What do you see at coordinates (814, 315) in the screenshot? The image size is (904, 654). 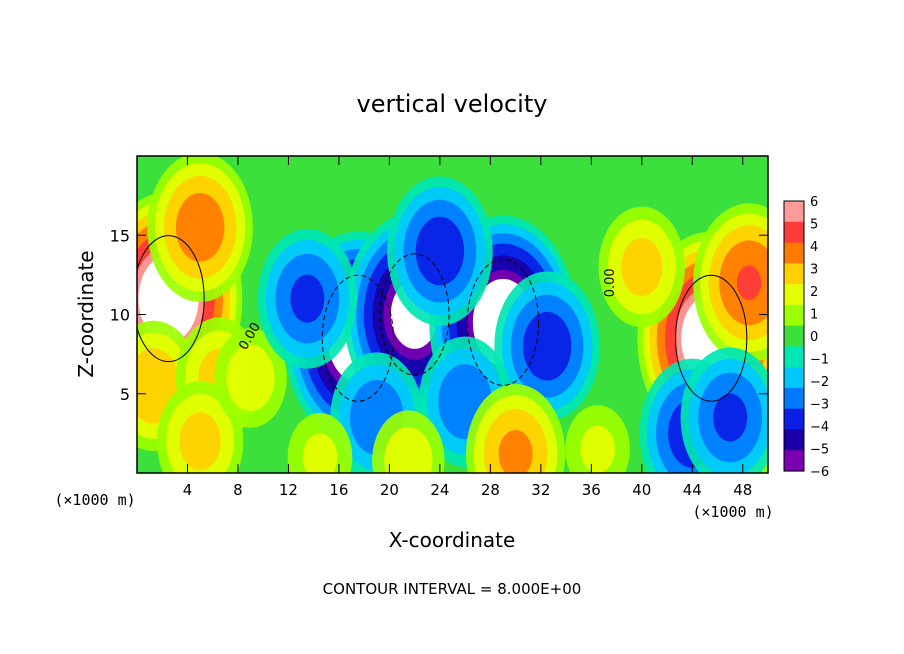 I see `colorbar-tick-label: 1` at bounding box center [814, 315].